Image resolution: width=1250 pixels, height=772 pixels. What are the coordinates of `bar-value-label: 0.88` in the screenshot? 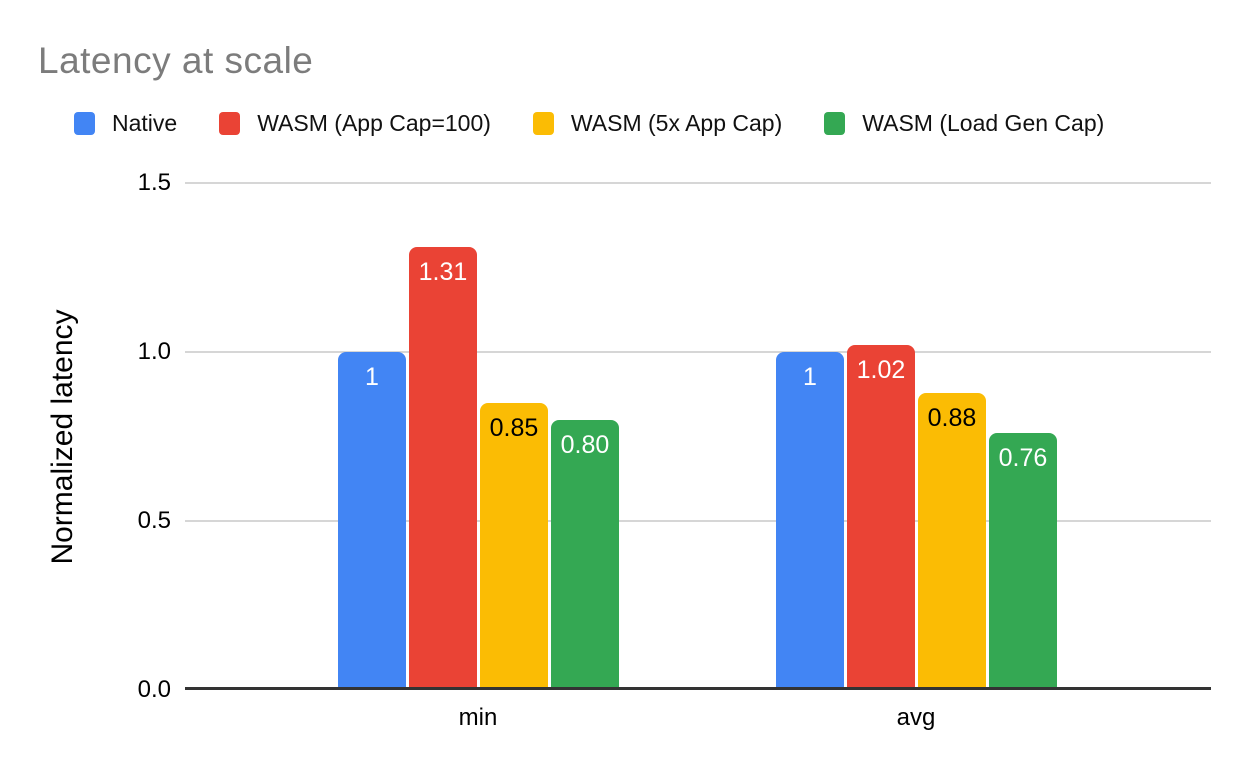 It's located at (952, 418).